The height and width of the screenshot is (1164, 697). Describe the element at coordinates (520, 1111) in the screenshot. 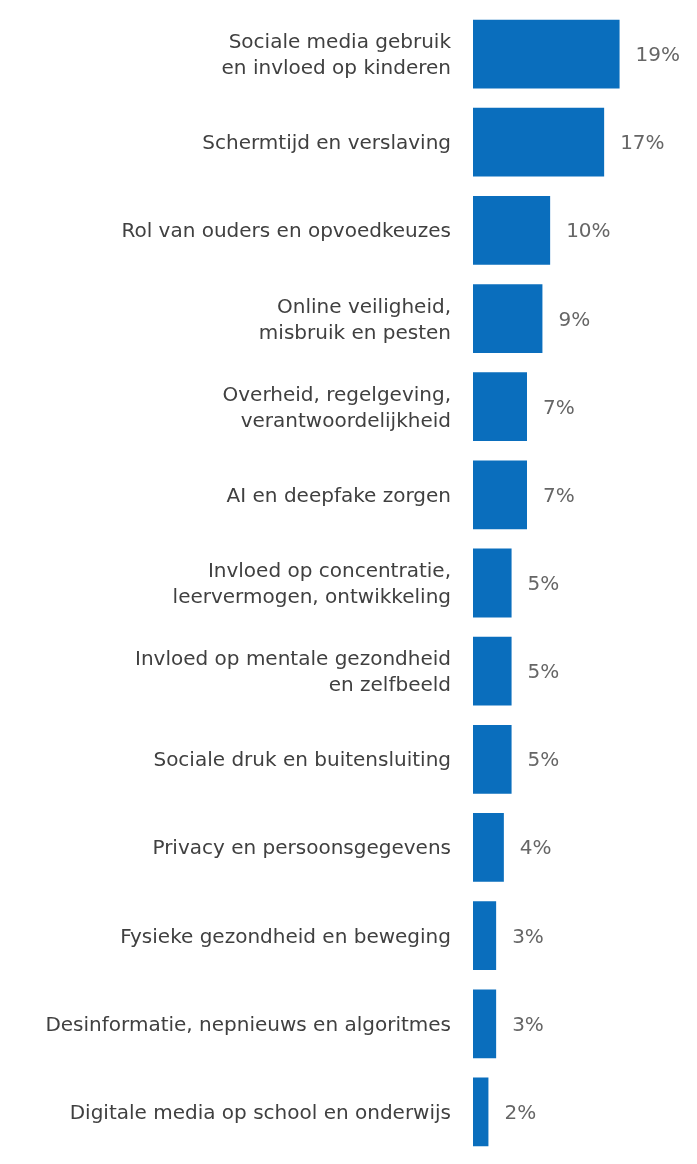

I see `data-label: 2%` at that location.